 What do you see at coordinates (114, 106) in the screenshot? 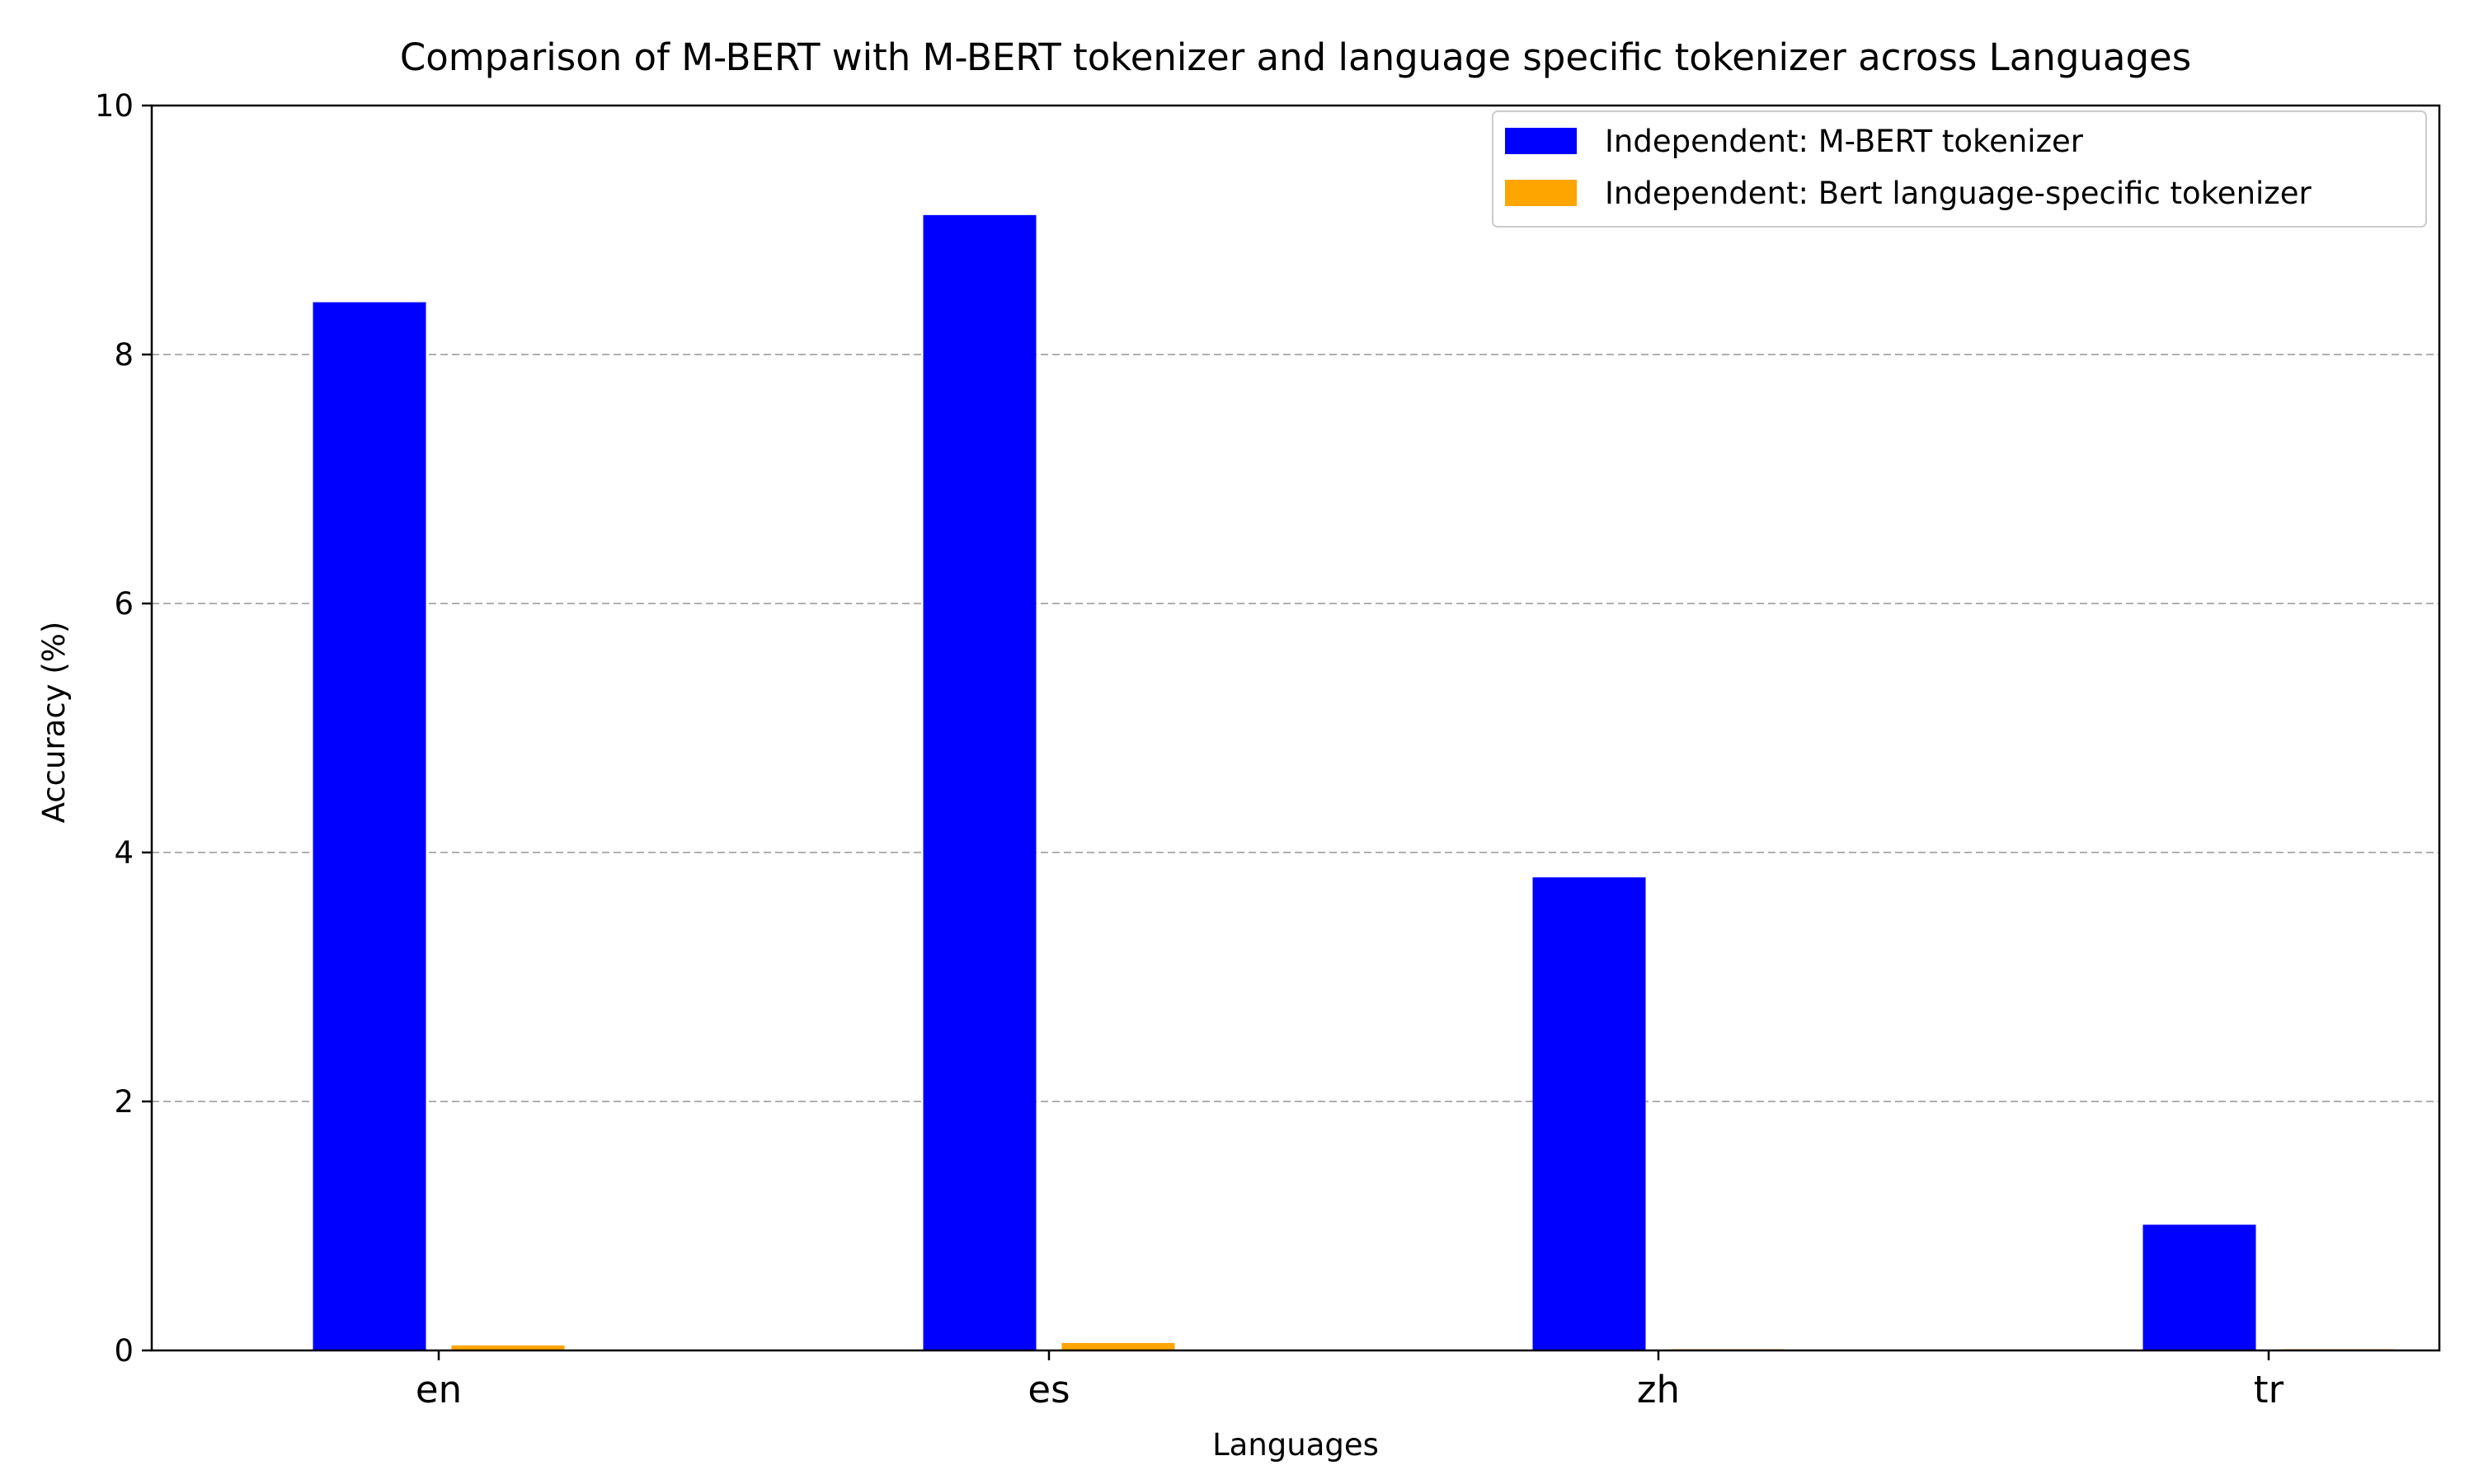
I see `y-tick-label: 10` at bounding box center [114, 106].